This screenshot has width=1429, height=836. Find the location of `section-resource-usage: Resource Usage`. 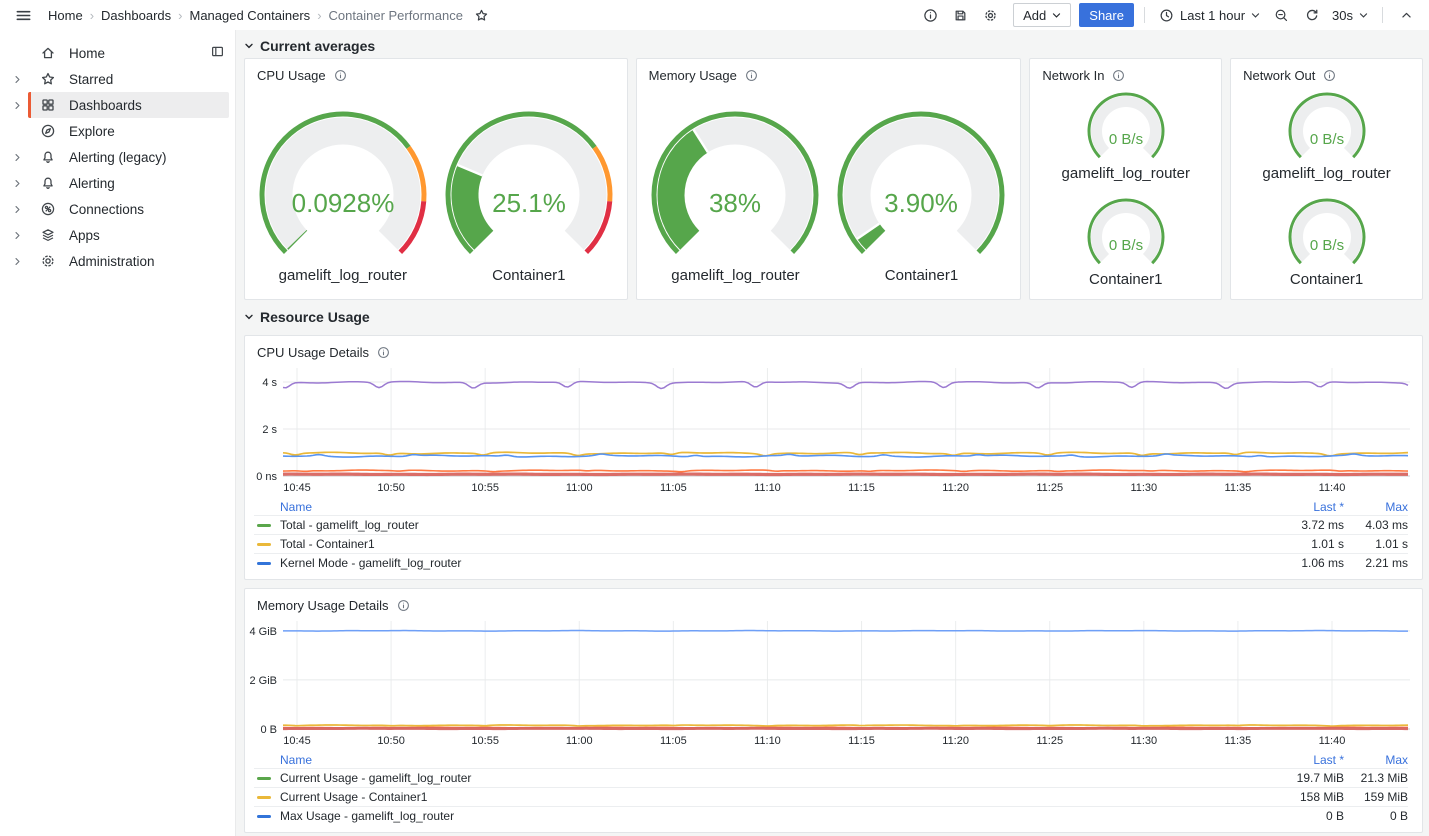

section-resource-usage: Resource Usage is located at coordinates (833, 317).